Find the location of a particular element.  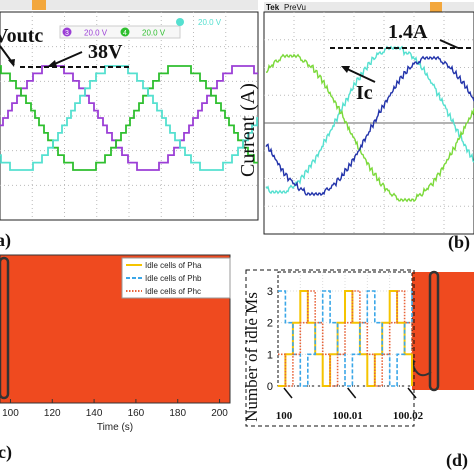

ch4-marker is located at coordinates (125, 32).